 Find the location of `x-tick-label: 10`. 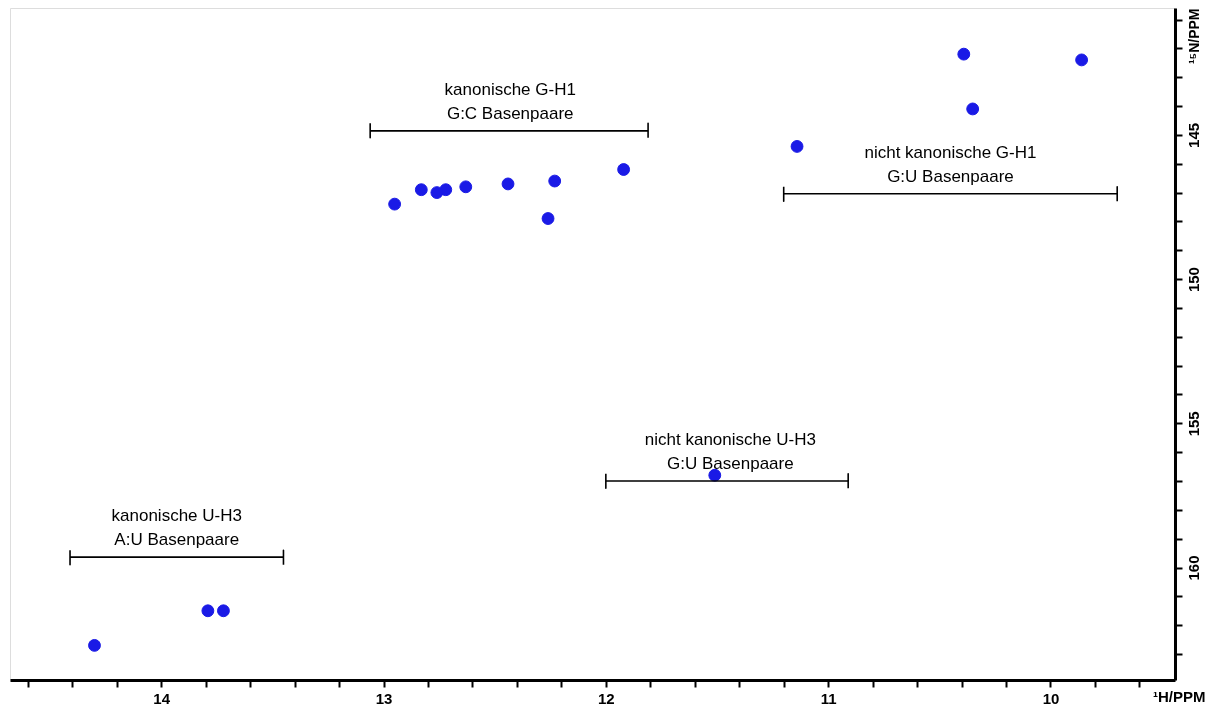

x-tick-label: 10 is located at coordinates (1051, 698).